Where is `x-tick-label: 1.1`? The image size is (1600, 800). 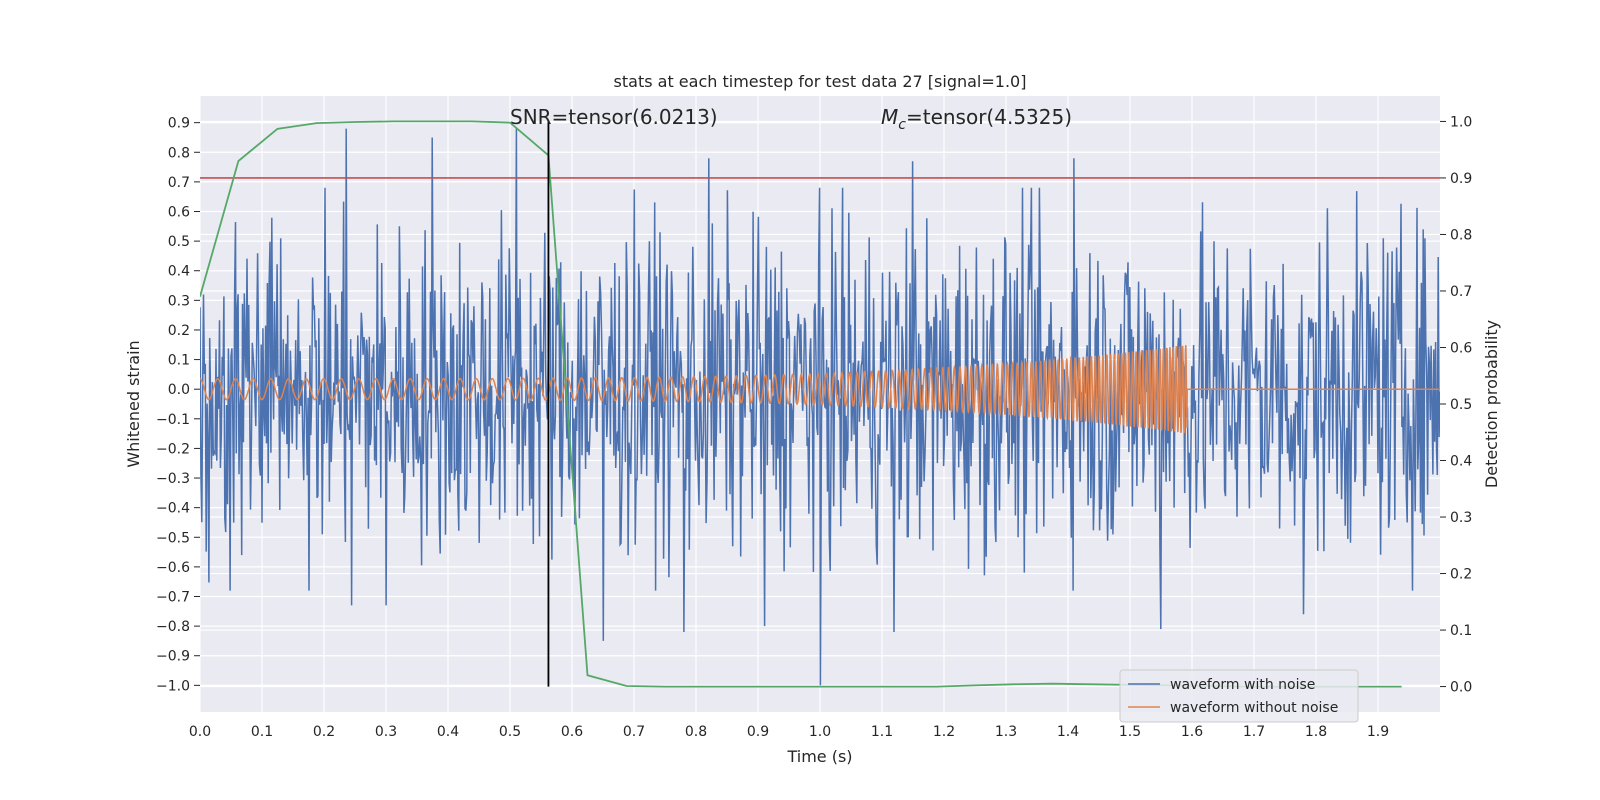 x-tick-label: 1.1 is located at coordinates (882, 732).